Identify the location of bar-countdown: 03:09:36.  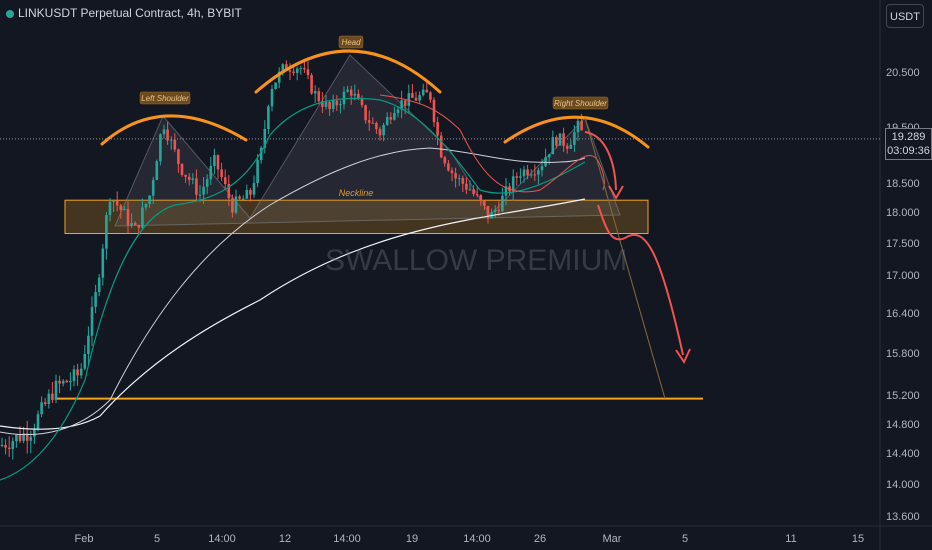
(908, 151).